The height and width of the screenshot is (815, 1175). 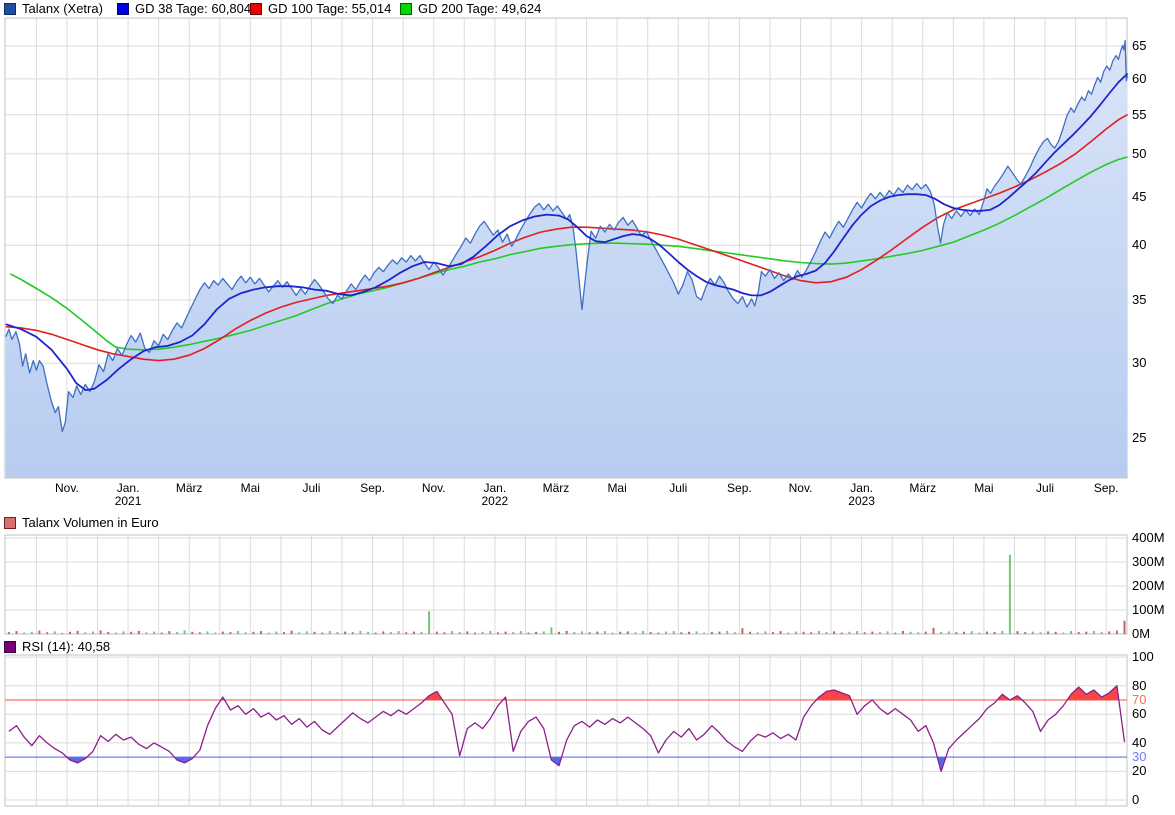 I want to click on gd200-swatch-icon, so click(x=406, y=8).